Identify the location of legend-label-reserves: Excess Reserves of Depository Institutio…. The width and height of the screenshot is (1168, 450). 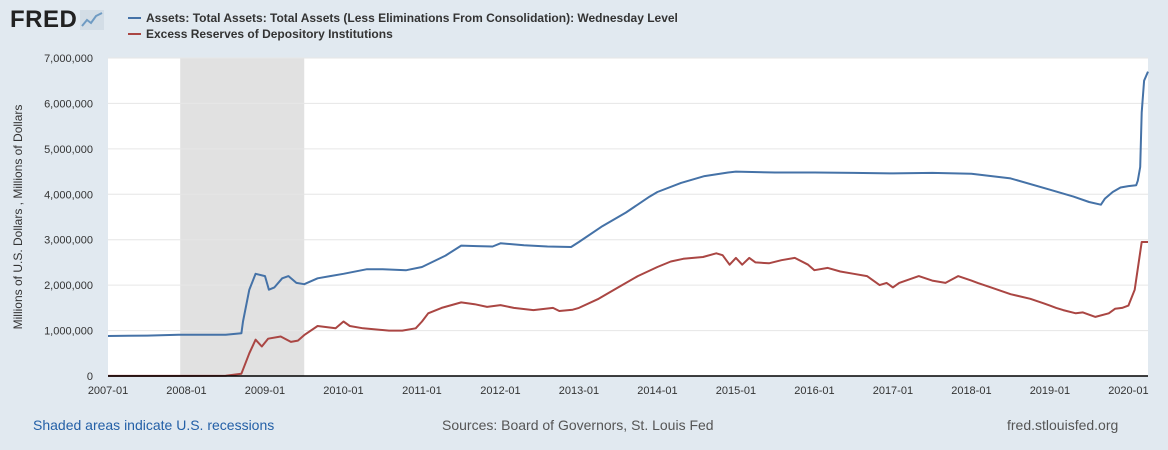
(269, 34).